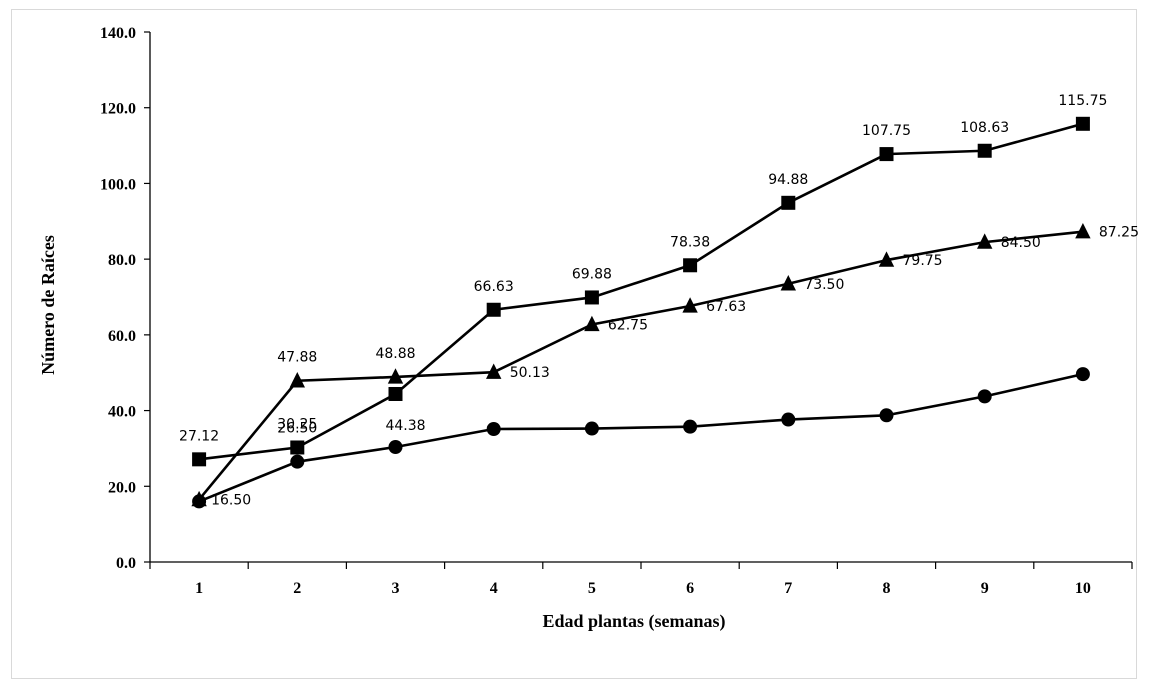 The image size is (1149, 689). I want to click on data-label: 78.38, so click(690, 242).